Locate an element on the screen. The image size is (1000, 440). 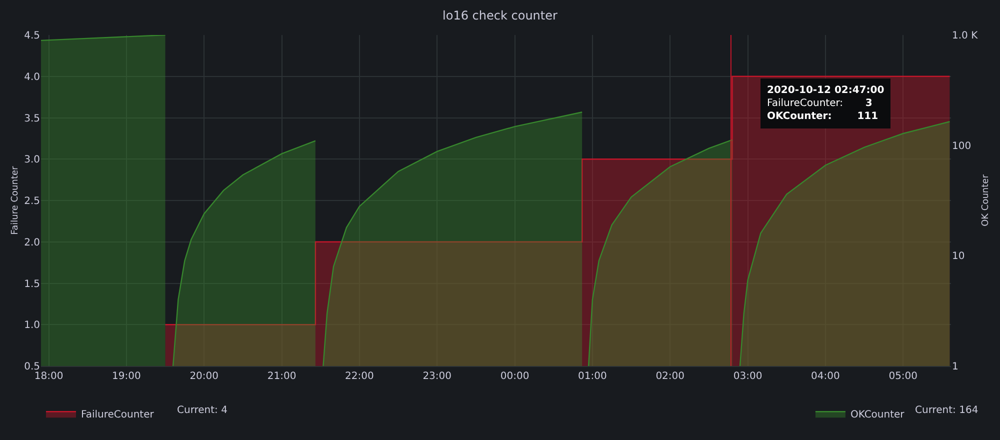
x-tick-label: 18:00 is located at coordinates (49, 376).